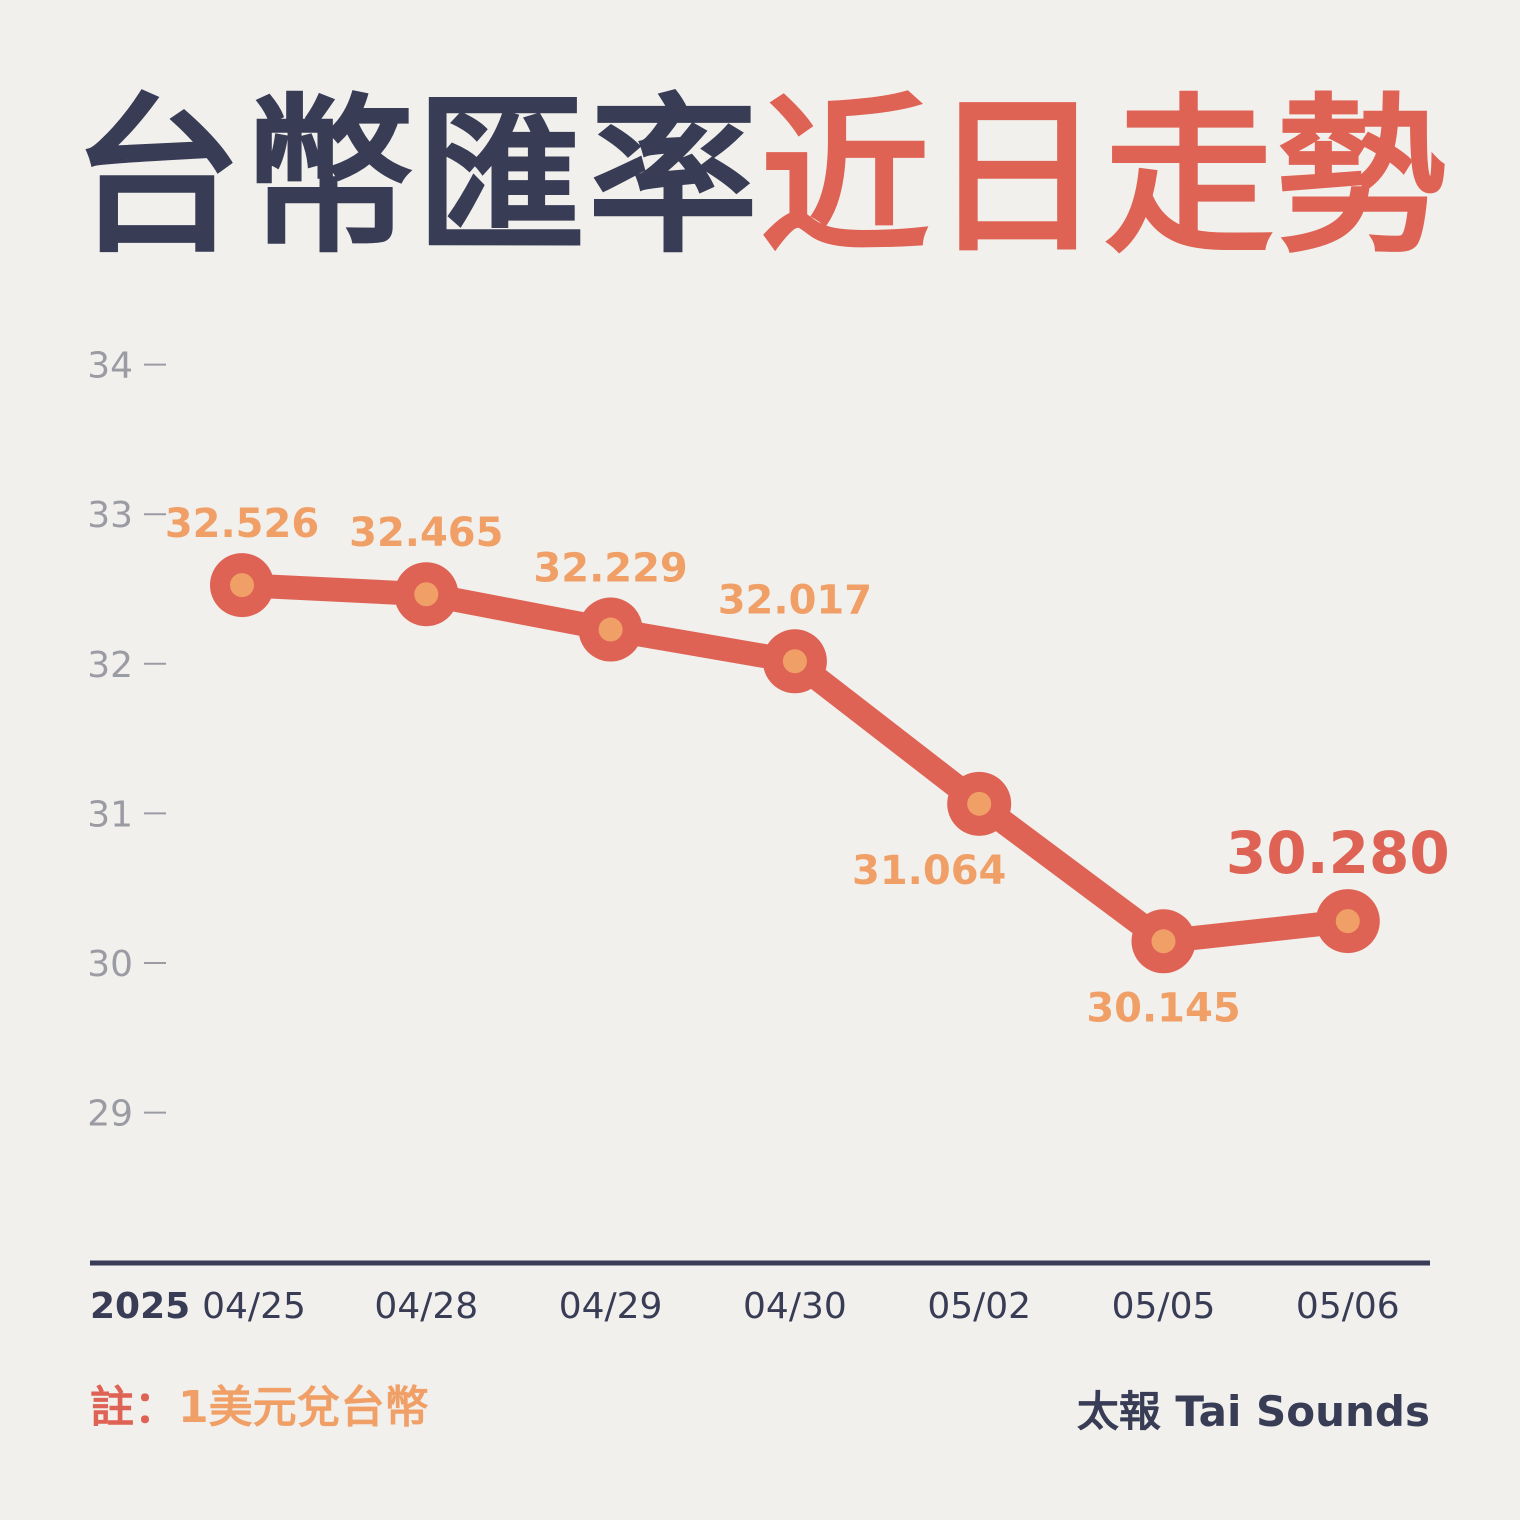  I want to click on title-part-1: 台幣匯率, so click(415, 178).